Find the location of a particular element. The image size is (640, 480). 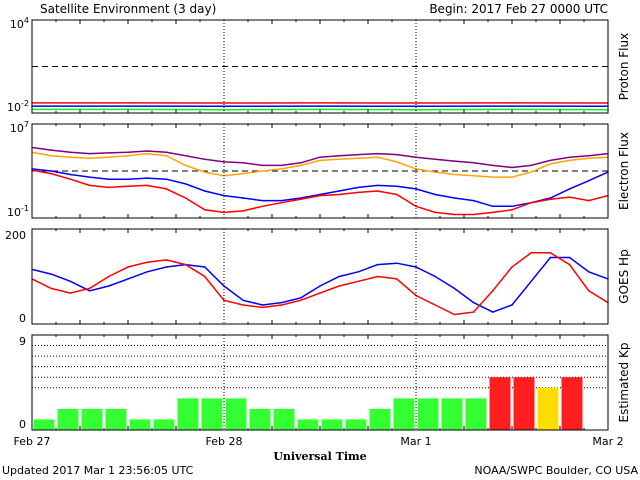

y-tick-label-0-0: 104 is located at coordinates (19, 23).